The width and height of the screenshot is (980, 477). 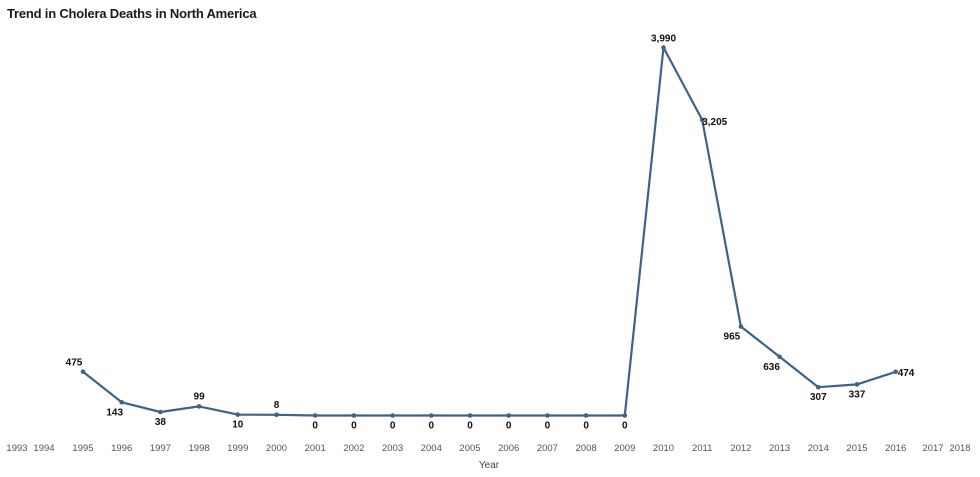 I want to click on x-tick-2008: 2008, so click(x=586, y=448).